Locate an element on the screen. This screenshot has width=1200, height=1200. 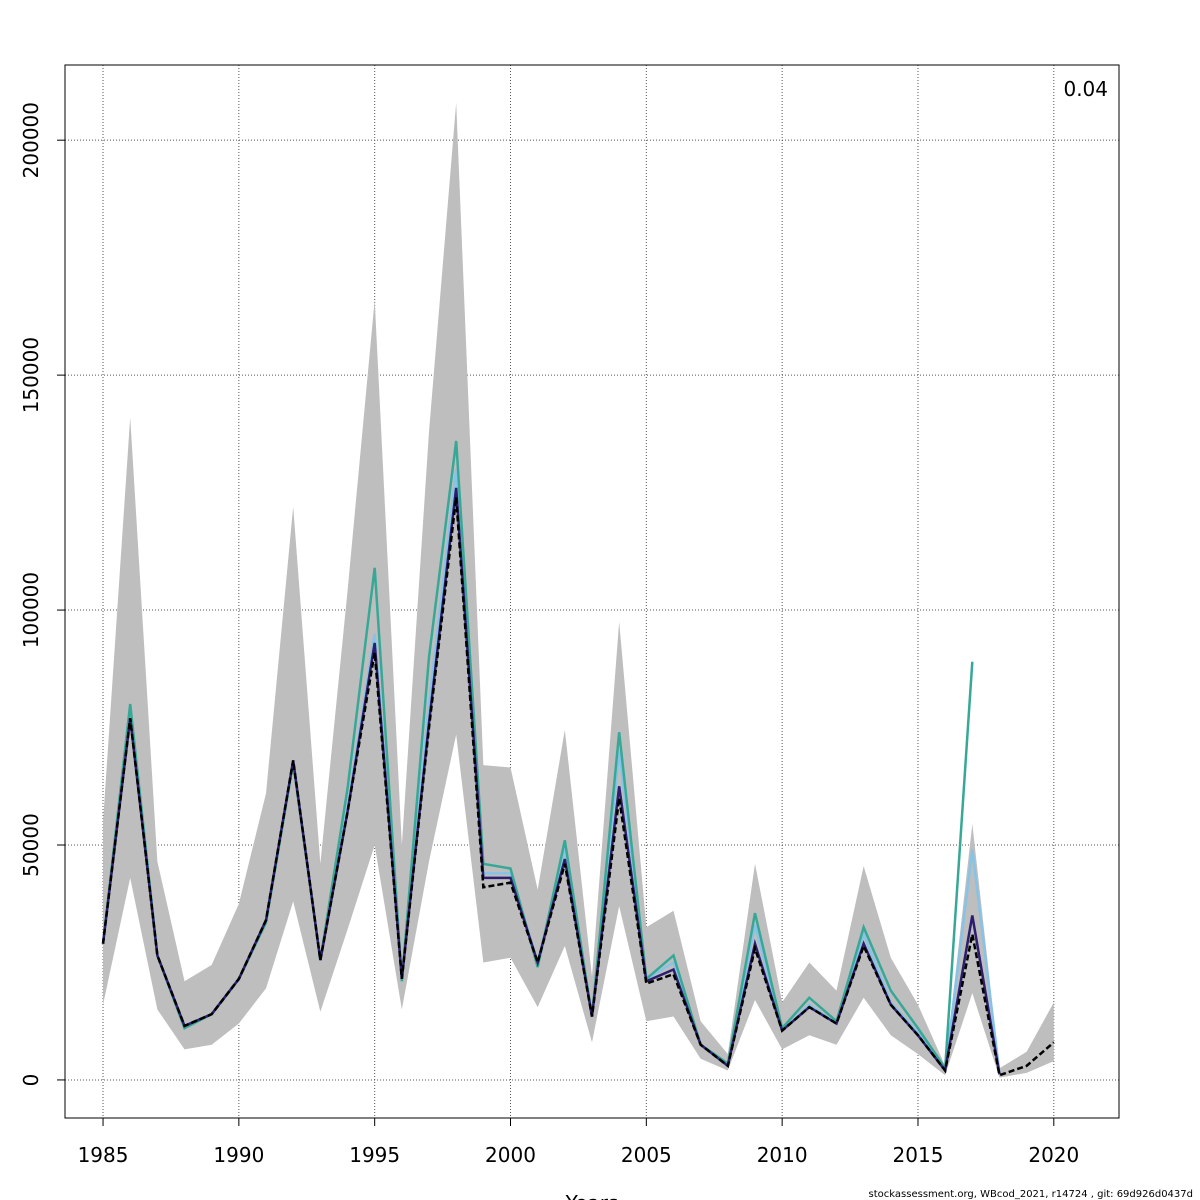
y-tick-label: 200000 is located at coordinates (31, 140).